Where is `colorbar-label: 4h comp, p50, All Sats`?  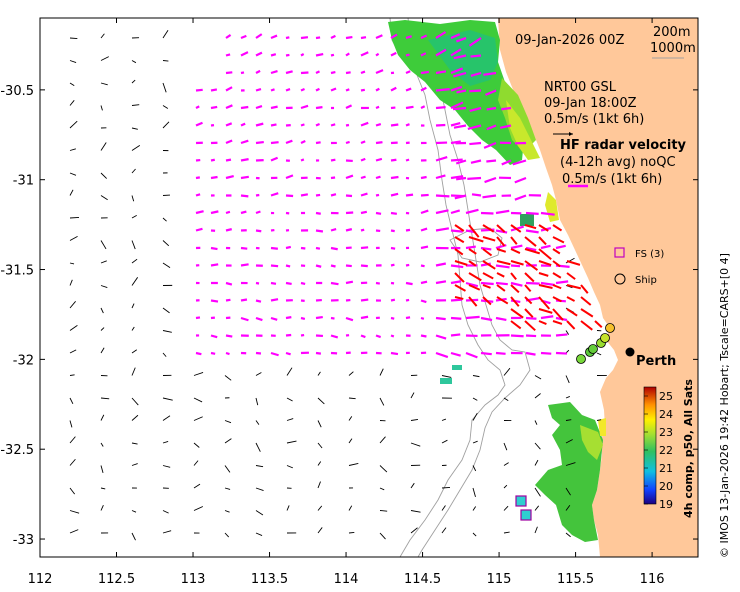
colorbar-label: 4h comp, p50, All Sats is located at coordinates (688, 448).